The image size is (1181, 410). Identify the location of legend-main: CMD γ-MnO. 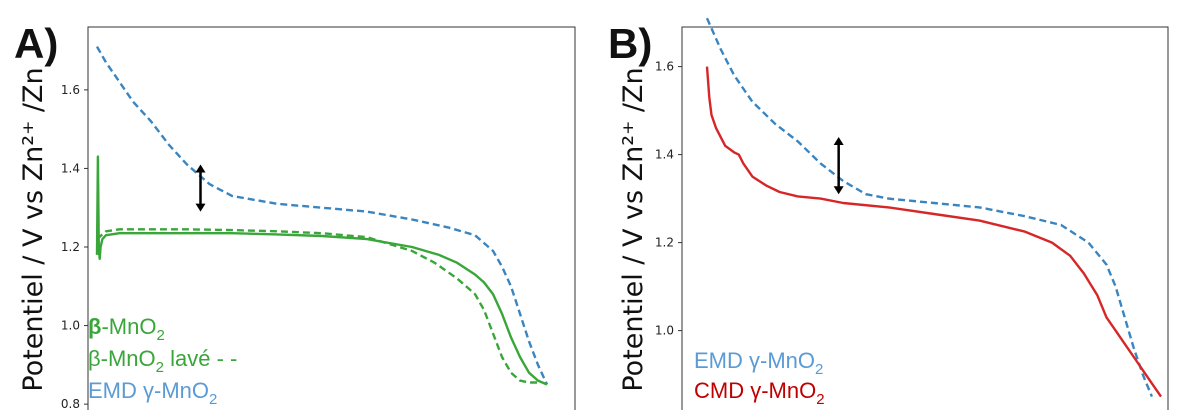
(755, 390).